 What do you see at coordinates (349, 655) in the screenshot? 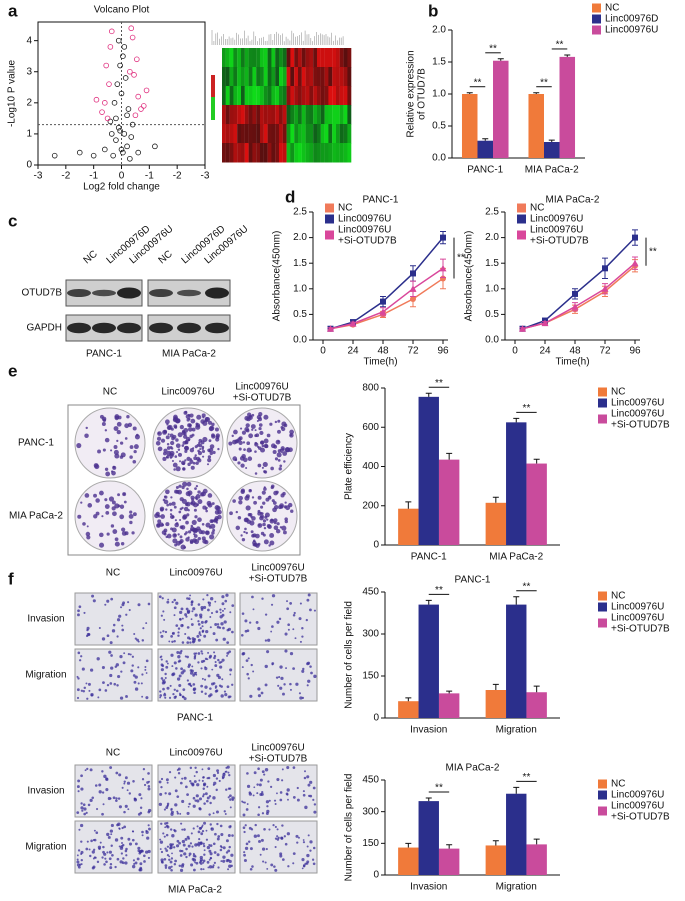
I see `y-axis-label: Number of cells per field` at bounding box center [349, 655].